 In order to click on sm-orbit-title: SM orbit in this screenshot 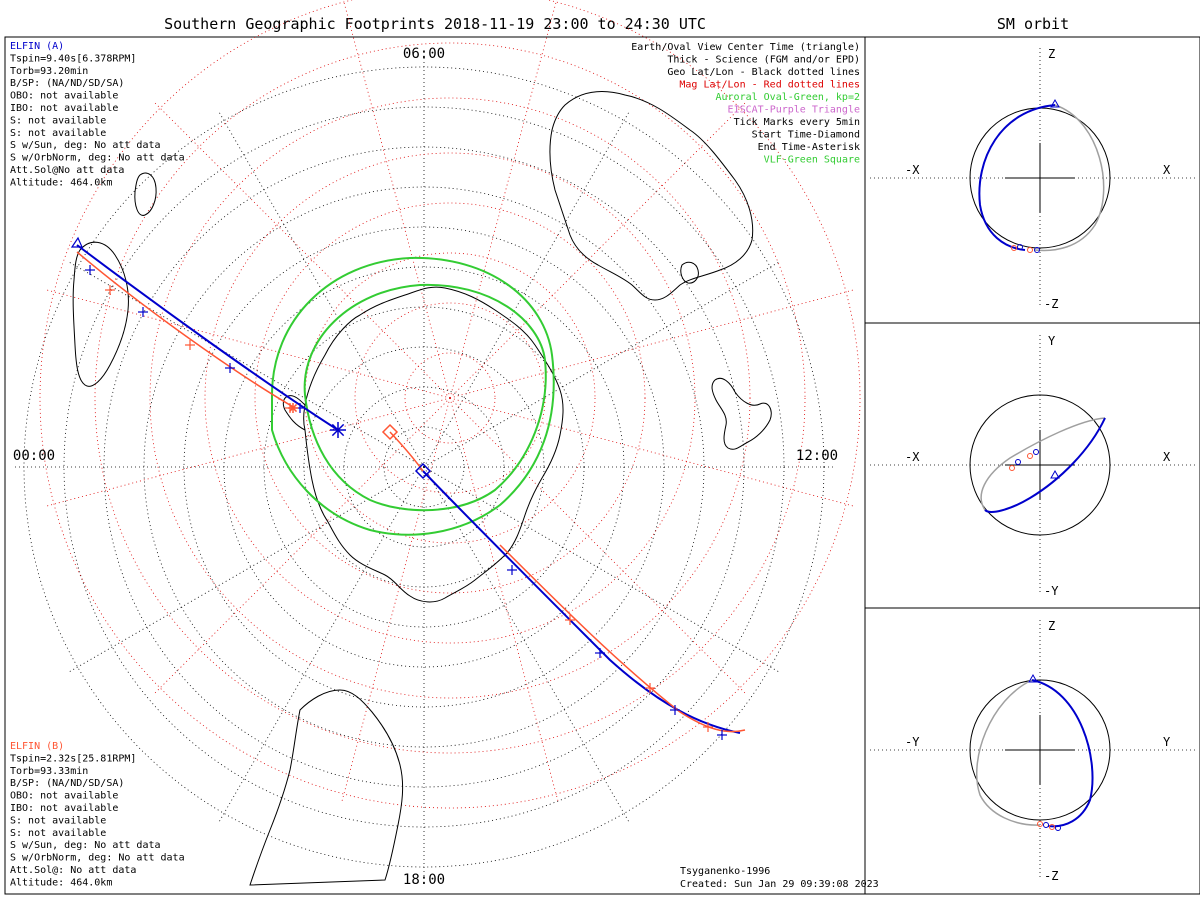, I will do `click(1033, 24)`.